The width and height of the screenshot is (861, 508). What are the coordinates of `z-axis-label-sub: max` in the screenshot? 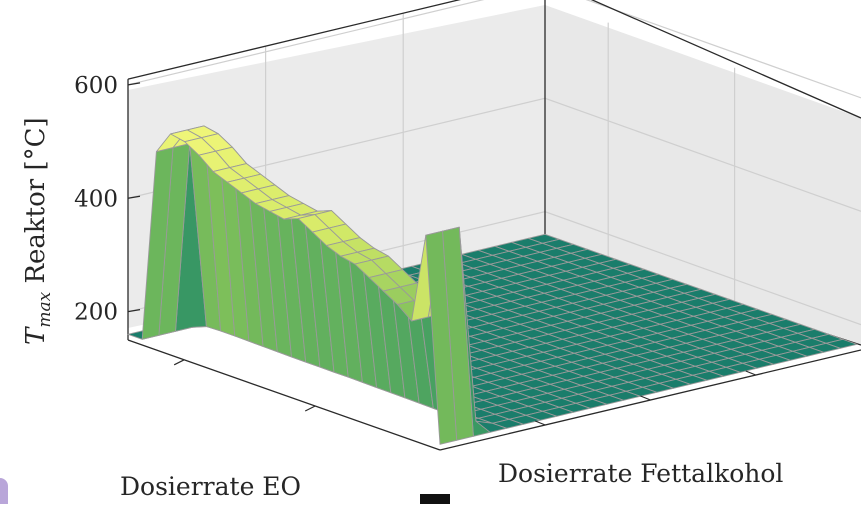 It's located at (45, 309).